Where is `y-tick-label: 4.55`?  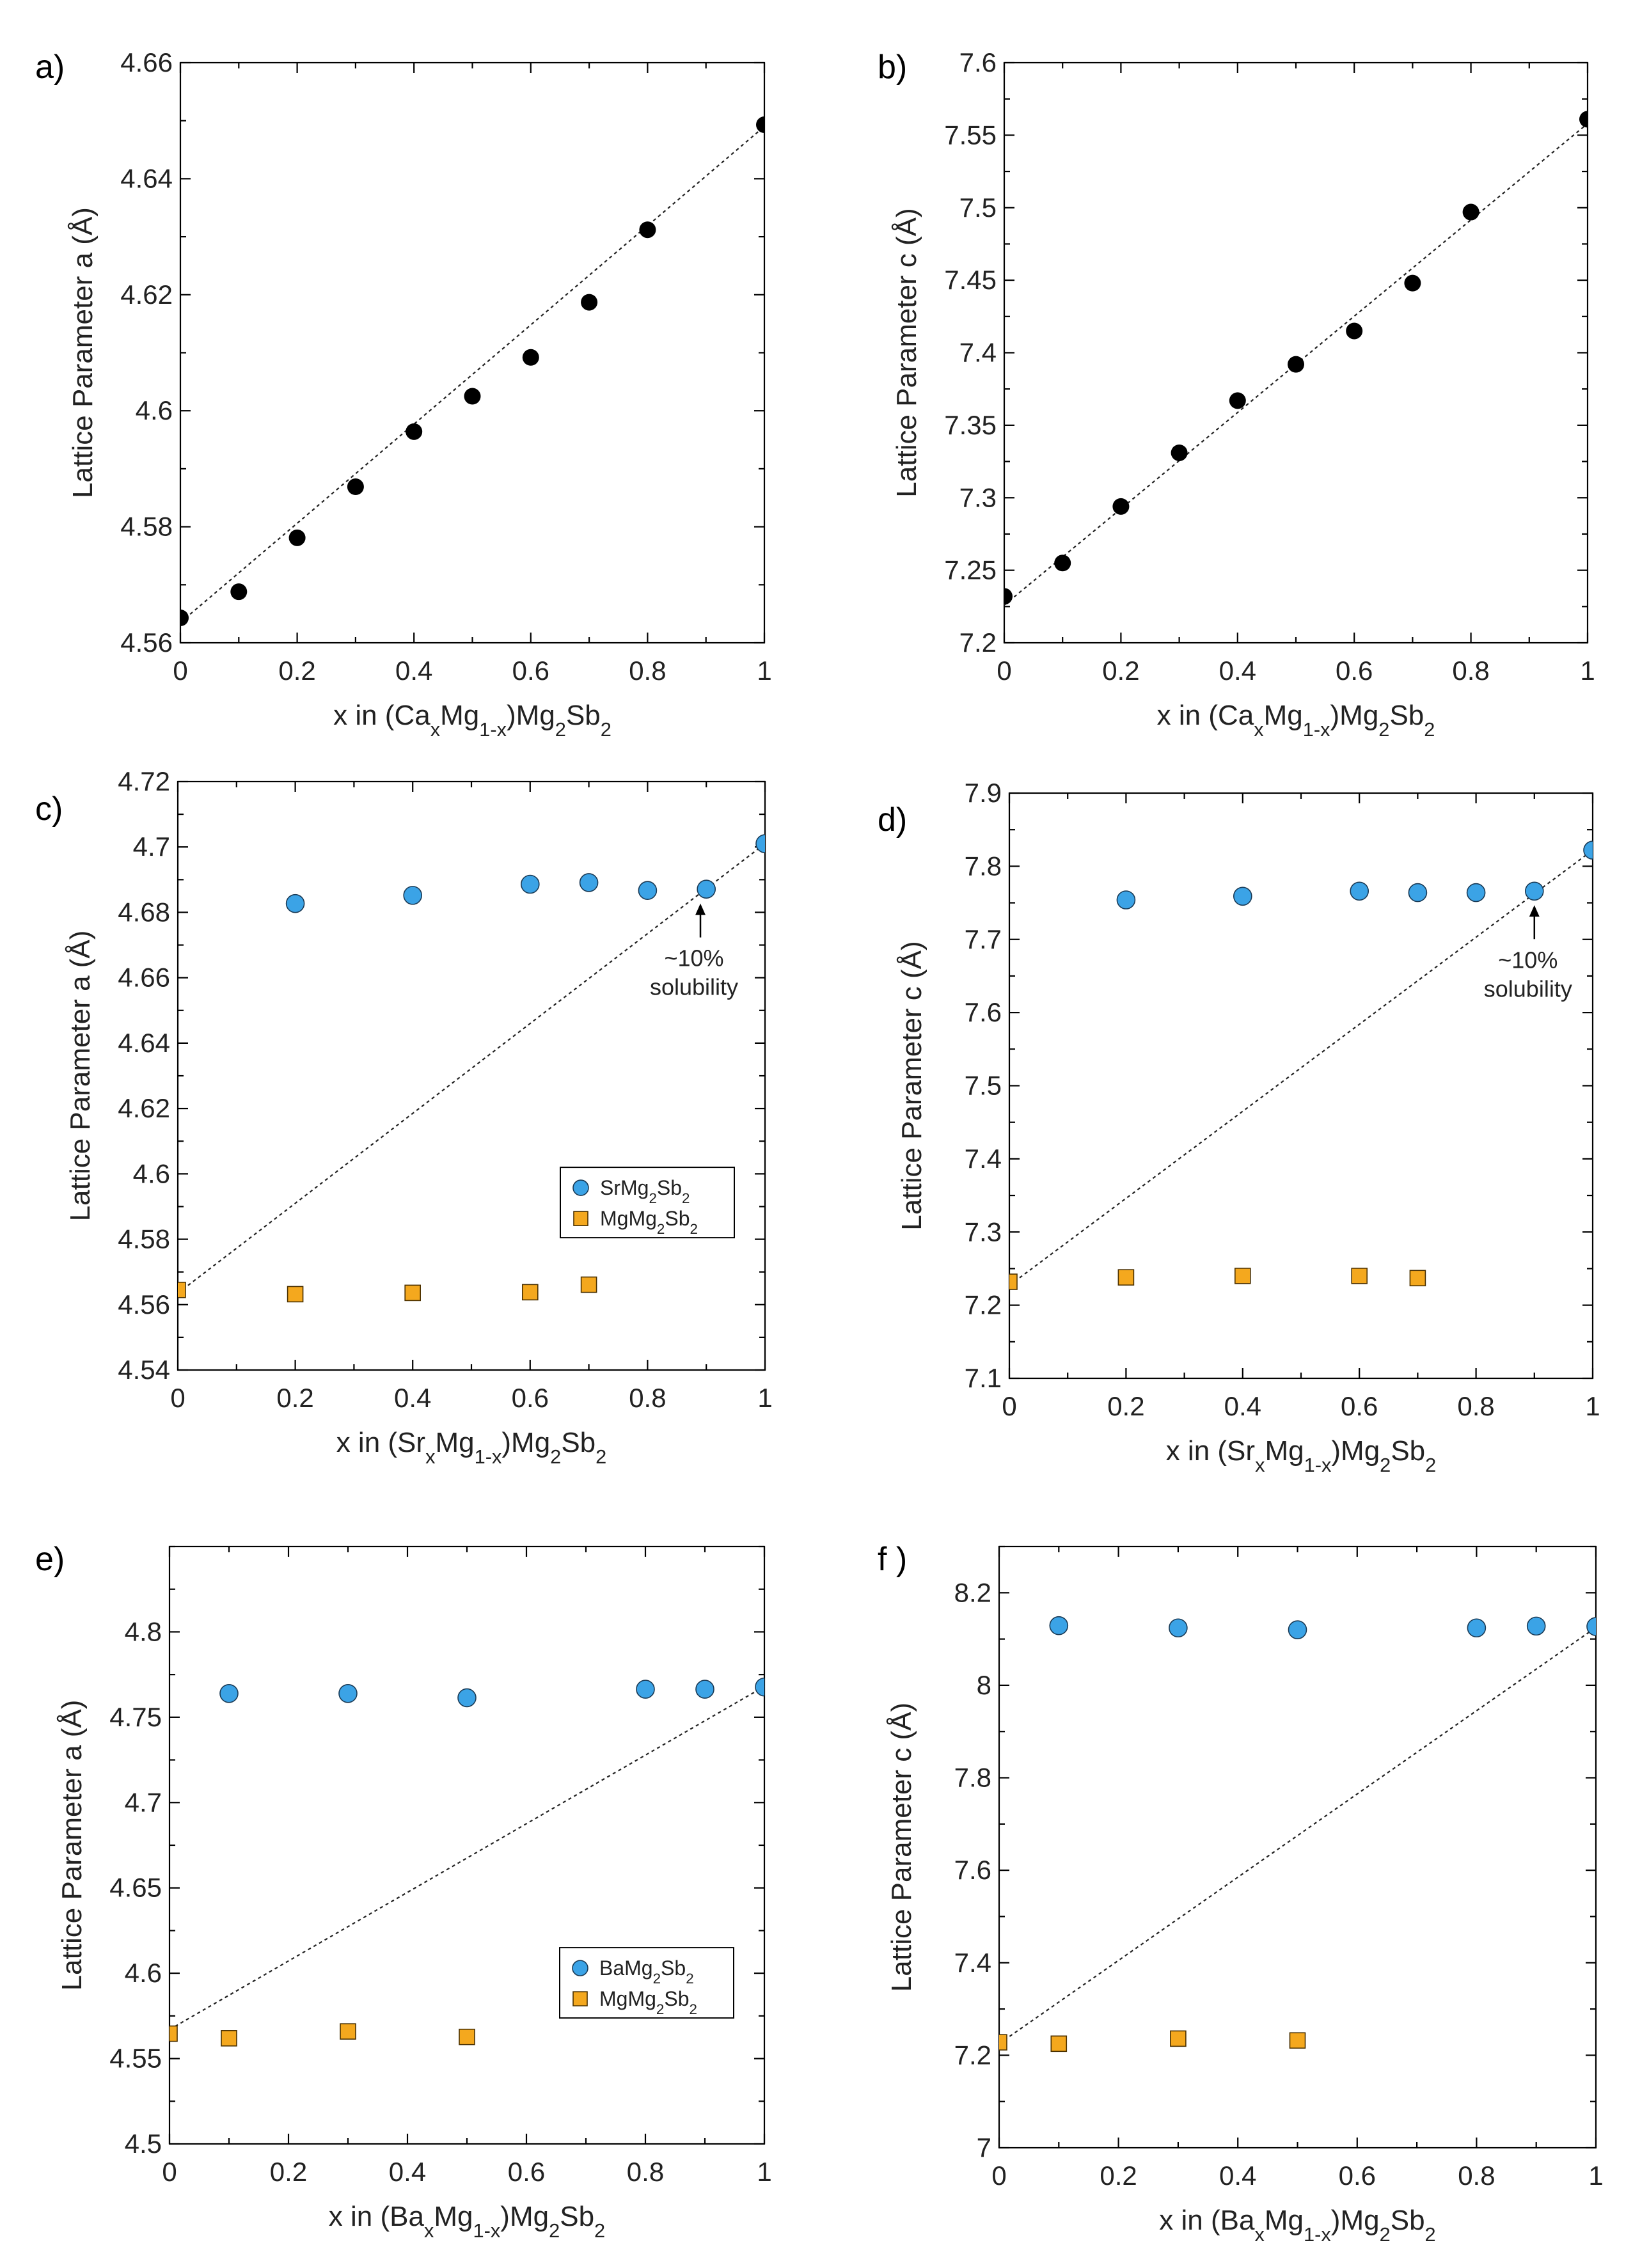 y-tick-label: 4.55 is located at coordinates (135, 2059).